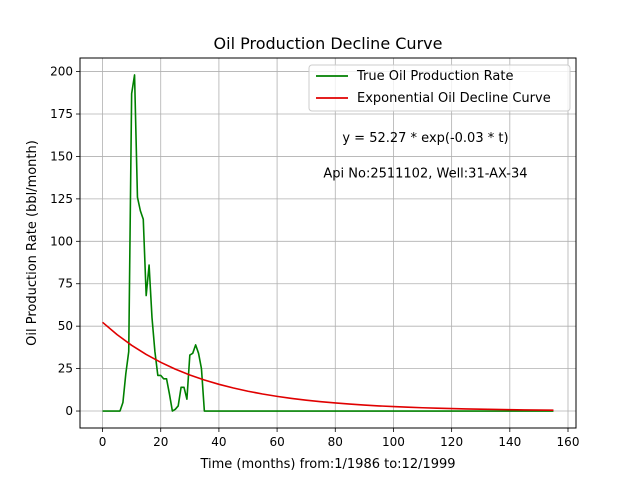 Image resolution: width=640 pixels, height=480 pixels. Describe the element at coordinates (434, 76) in the screenshot. I see `legend-label: True Oil Production Rate` at that location.